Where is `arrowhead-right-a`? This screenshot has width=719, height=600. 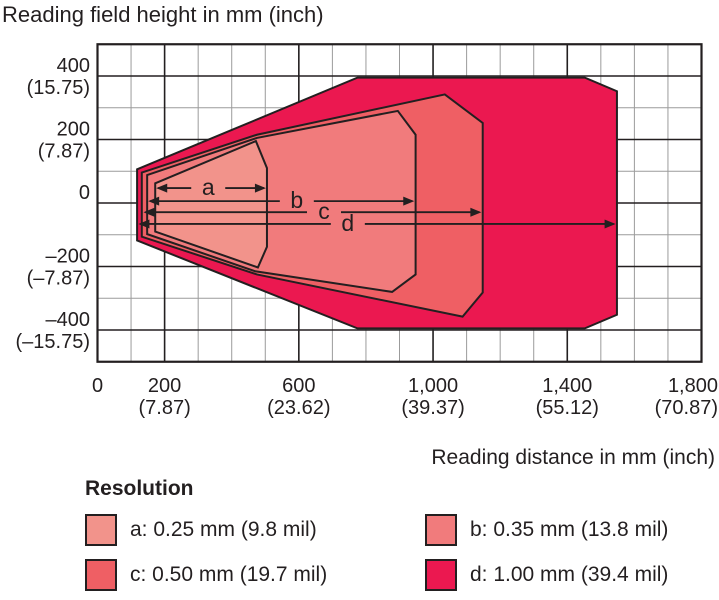 arrowhead-right-a is located at coordinates (260, 188).